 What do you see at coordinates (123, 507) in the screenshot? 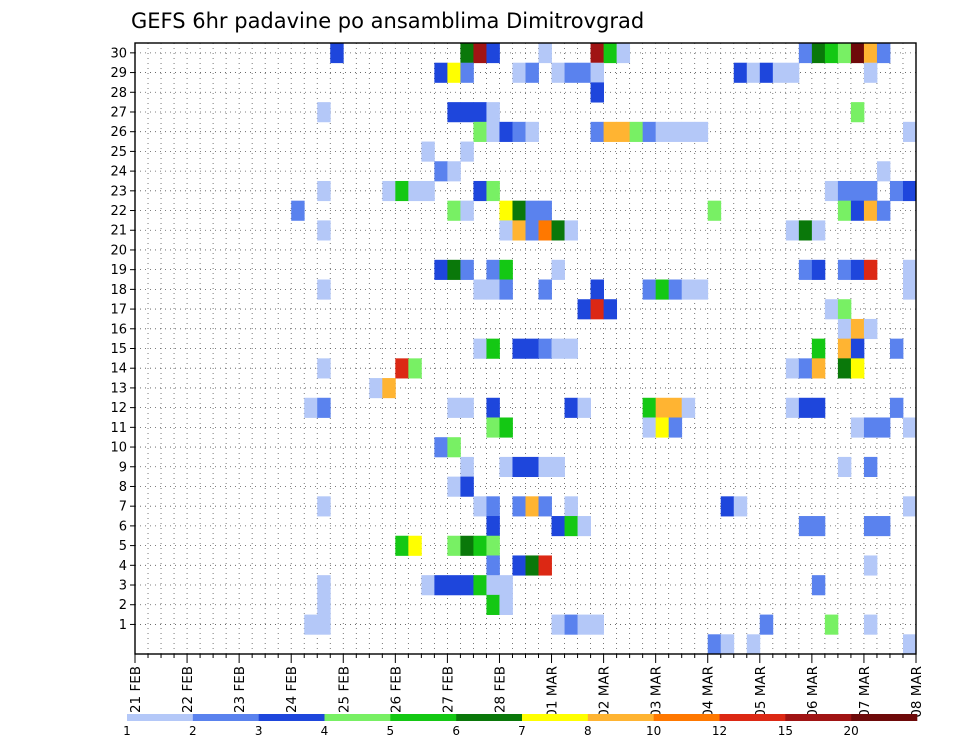
I see `y-tick-label: 7` at bounding box center [123, 507].